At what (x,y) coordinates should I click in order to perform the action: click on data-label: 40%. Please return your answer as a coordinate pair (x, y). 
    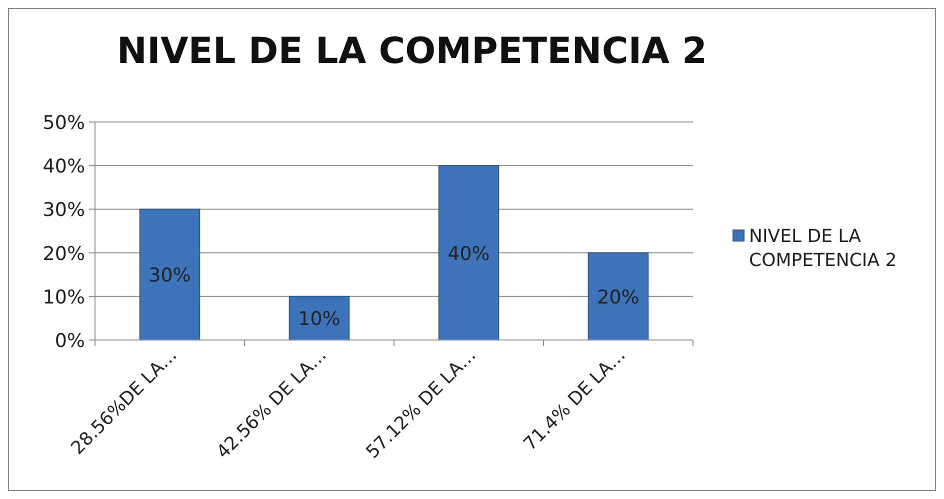
    Looking at the image, I should click on (469, 253).